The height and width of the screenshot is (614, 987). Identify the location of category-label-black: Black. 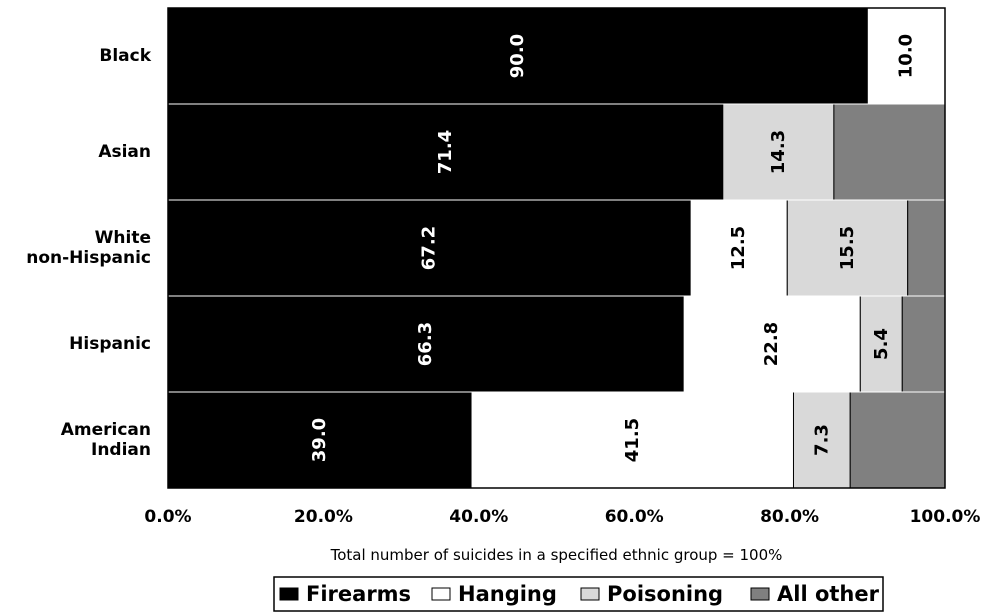
(125, 56).